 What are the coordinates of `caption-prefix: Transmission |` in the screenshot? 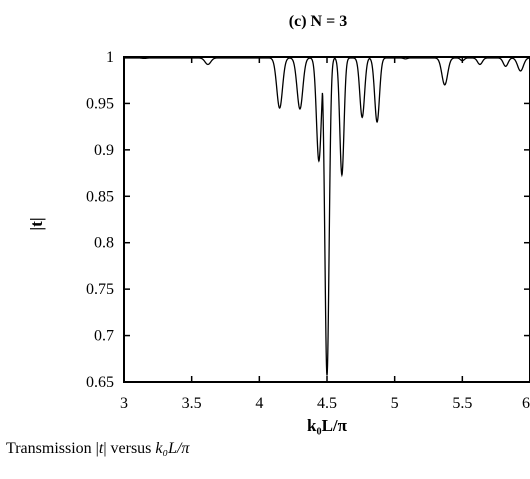 It's located at (52, 448).